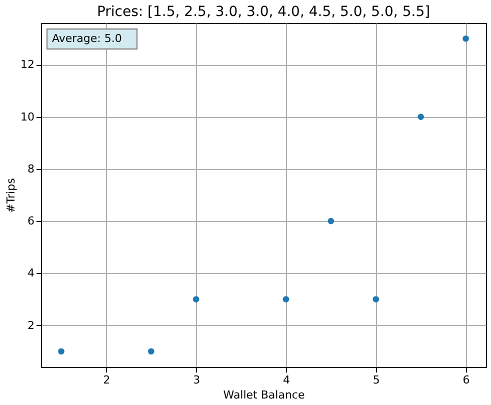  I want to click on x-tick-label: 2, so click(106, 380).